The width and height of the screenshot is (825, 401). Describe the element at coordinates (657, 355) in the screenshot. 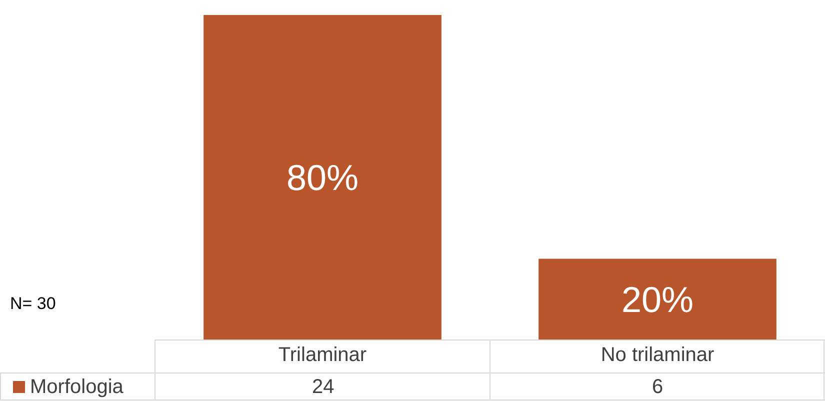

I see `x-tick-label: No trilaminar` at that location.